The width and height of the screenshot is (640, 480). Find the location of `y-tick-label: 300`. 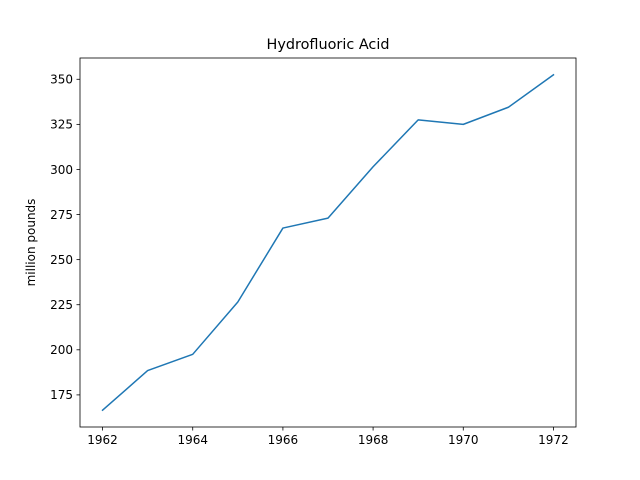

y-tick-label: 300 is located at coordinates (61, 170).